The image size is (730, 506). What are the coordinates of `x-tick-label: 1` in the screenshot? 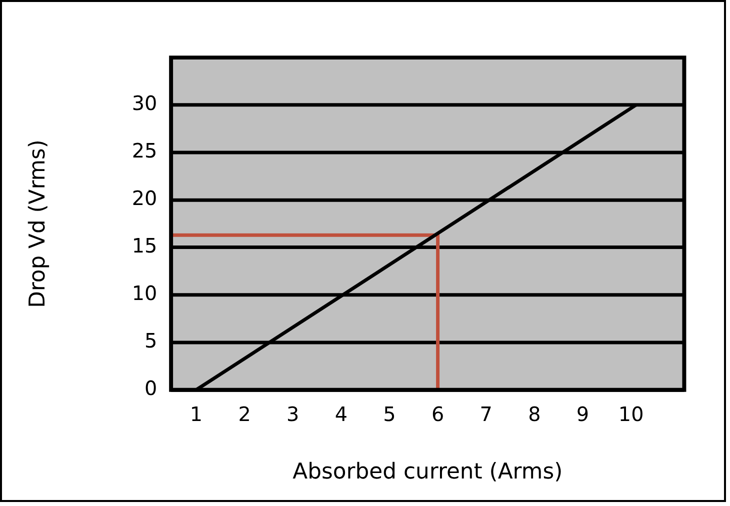 It's located at (196, 414).